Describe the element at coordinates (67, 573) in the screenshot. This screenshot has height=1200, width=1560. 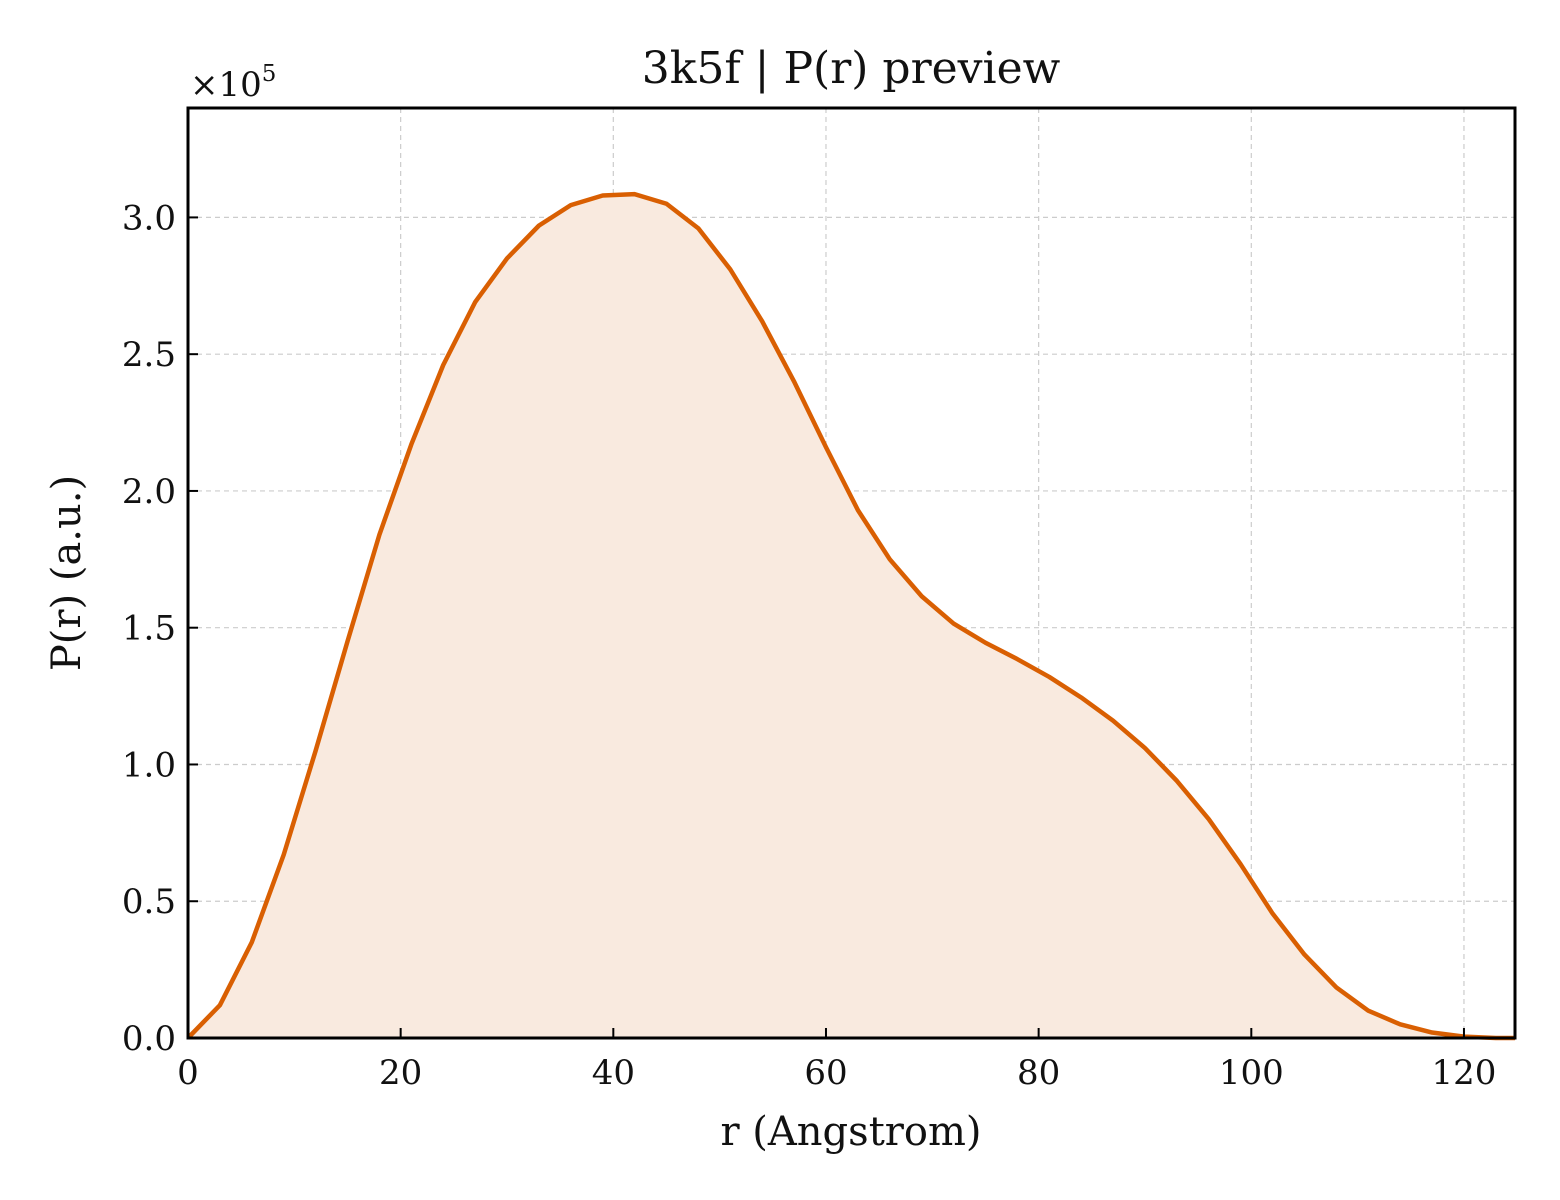
I see `y-axis-label: P(r) (a.u.)` at that location.